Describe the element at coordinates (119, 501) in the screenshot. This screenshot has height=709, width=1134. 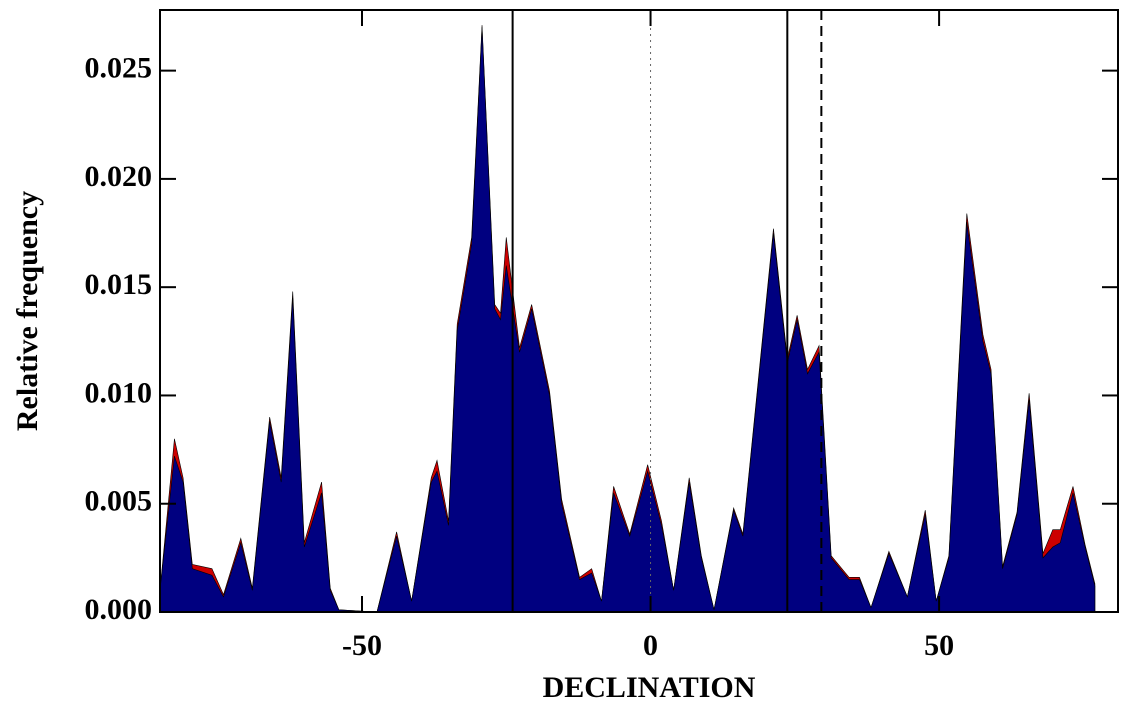
I see `y-tick-label: 0.005` at that location.